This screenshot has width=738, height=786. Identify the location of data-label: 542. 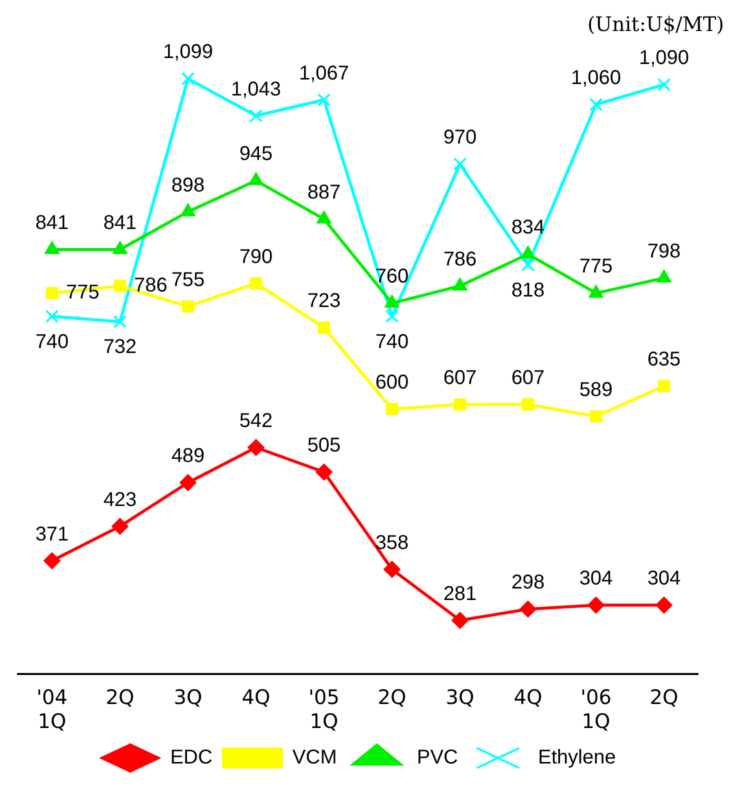
(256, 421).